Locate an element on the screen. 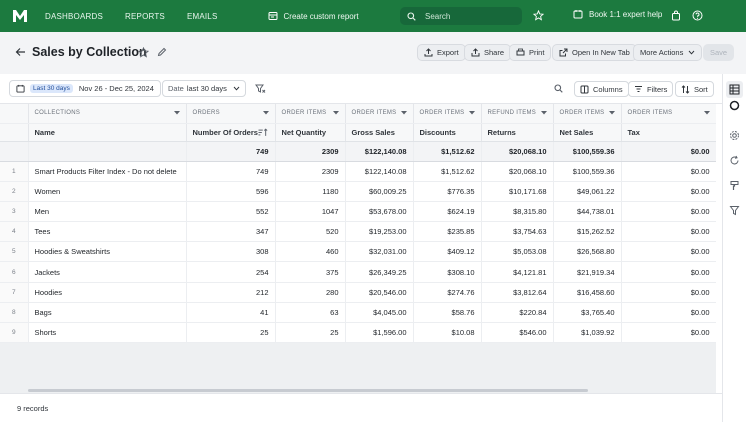 The image size is (746, 422). value-cell: $20,068.10 is located at coordinates (517, 171).